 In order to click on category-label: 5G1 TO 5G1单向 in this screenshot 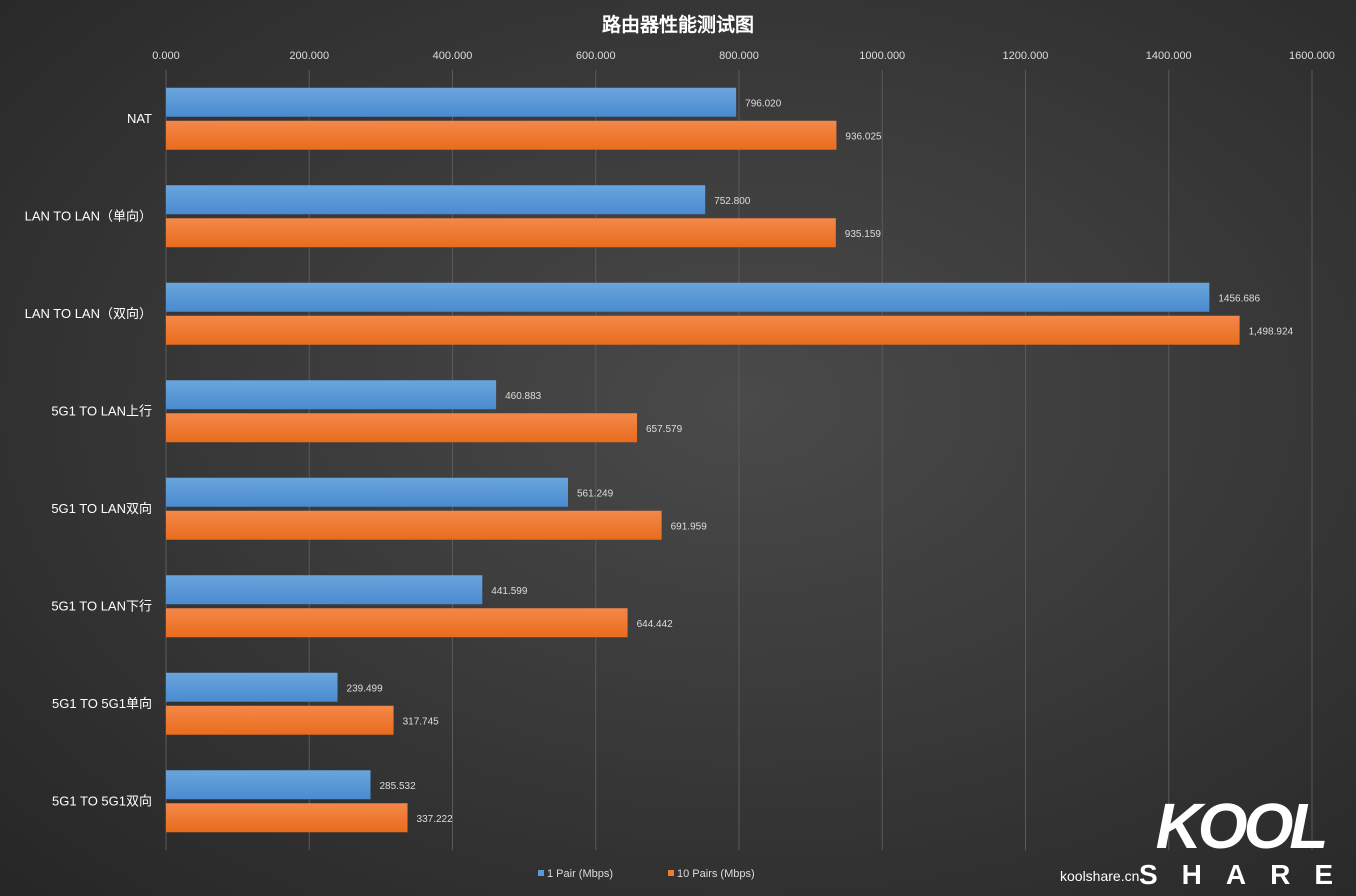, I will do `click(102, 703)`.